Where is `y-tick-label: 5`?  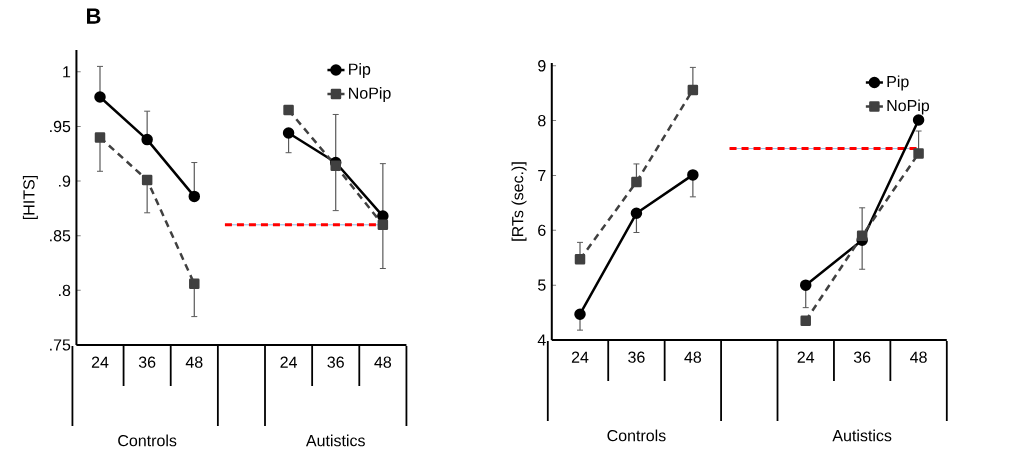
y-tick-label: 5 is located at coordinates (542, 285).